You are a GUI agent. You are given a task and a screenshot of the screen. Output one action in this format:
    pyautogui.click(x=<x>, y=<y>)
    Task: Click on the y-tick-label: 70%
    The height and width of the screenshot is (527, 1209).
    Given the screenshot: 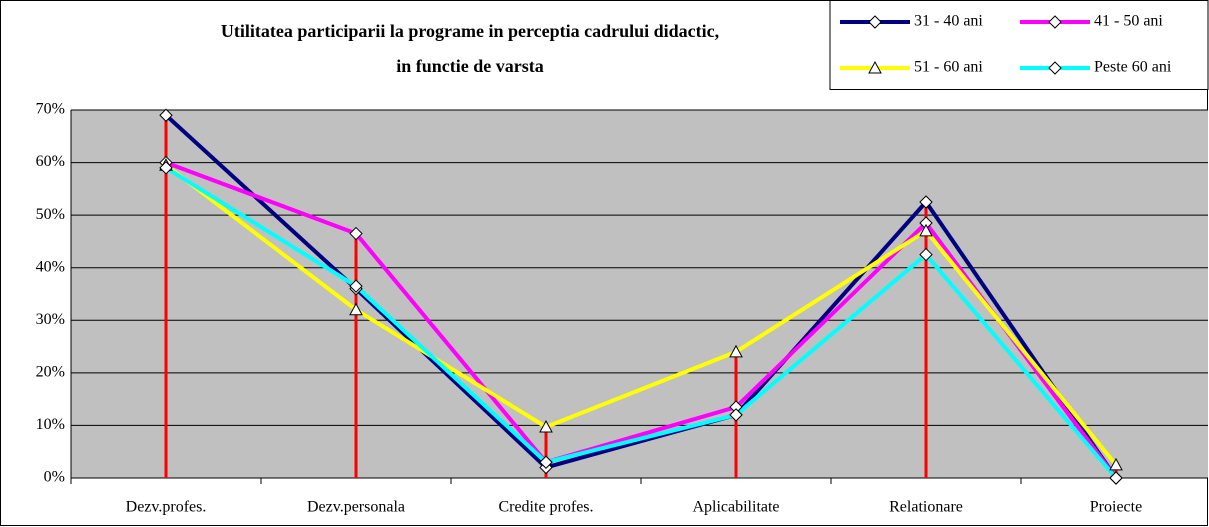 What is the action you would take?
    pyautogui.click(x=50, y=109)
    